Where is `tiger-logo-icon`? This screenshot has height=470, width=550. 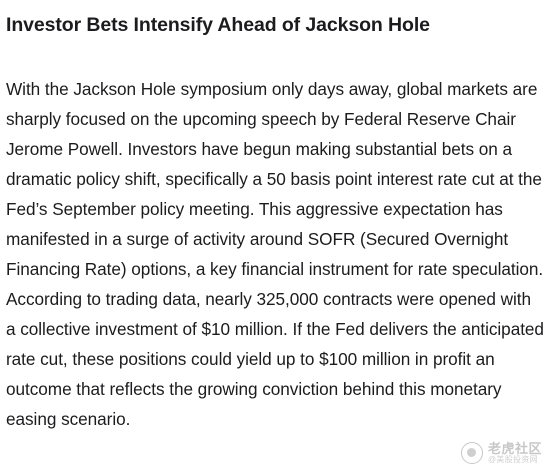 tiger-logo-icon is located at coordinates (471, 452).